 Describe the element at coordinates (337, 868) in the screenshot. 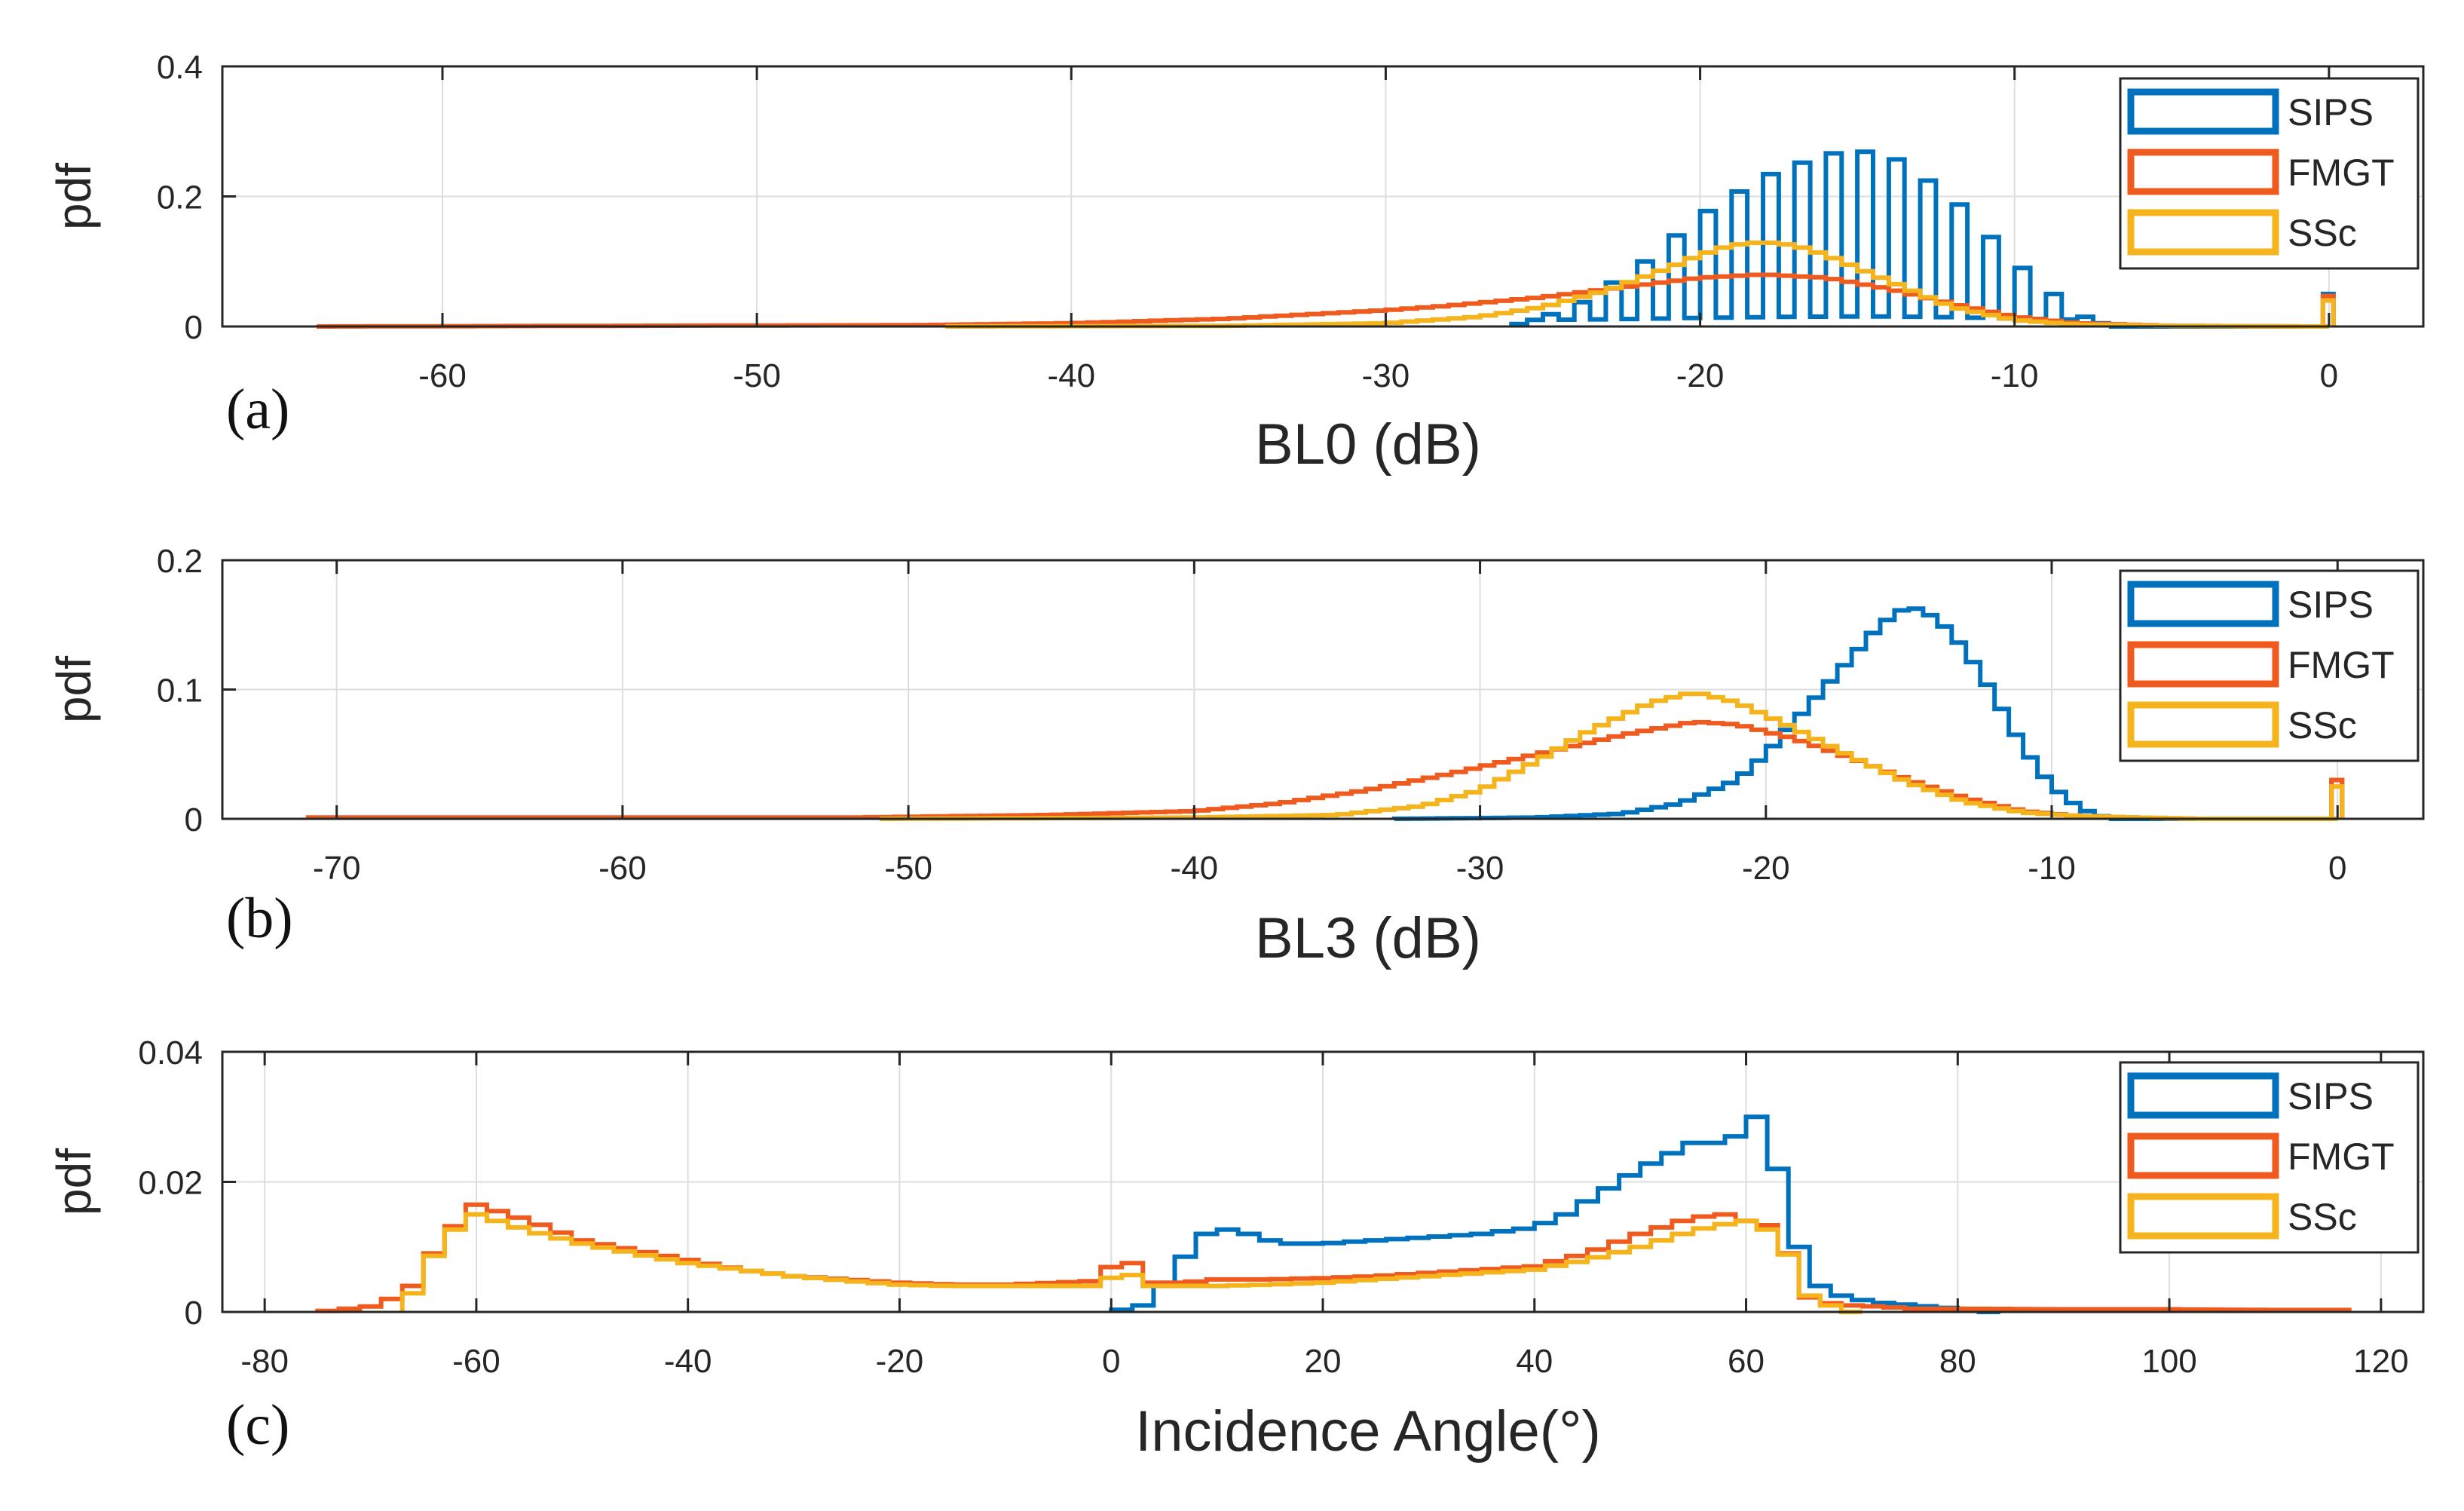

I see `x-tick-label: -70` at that location.